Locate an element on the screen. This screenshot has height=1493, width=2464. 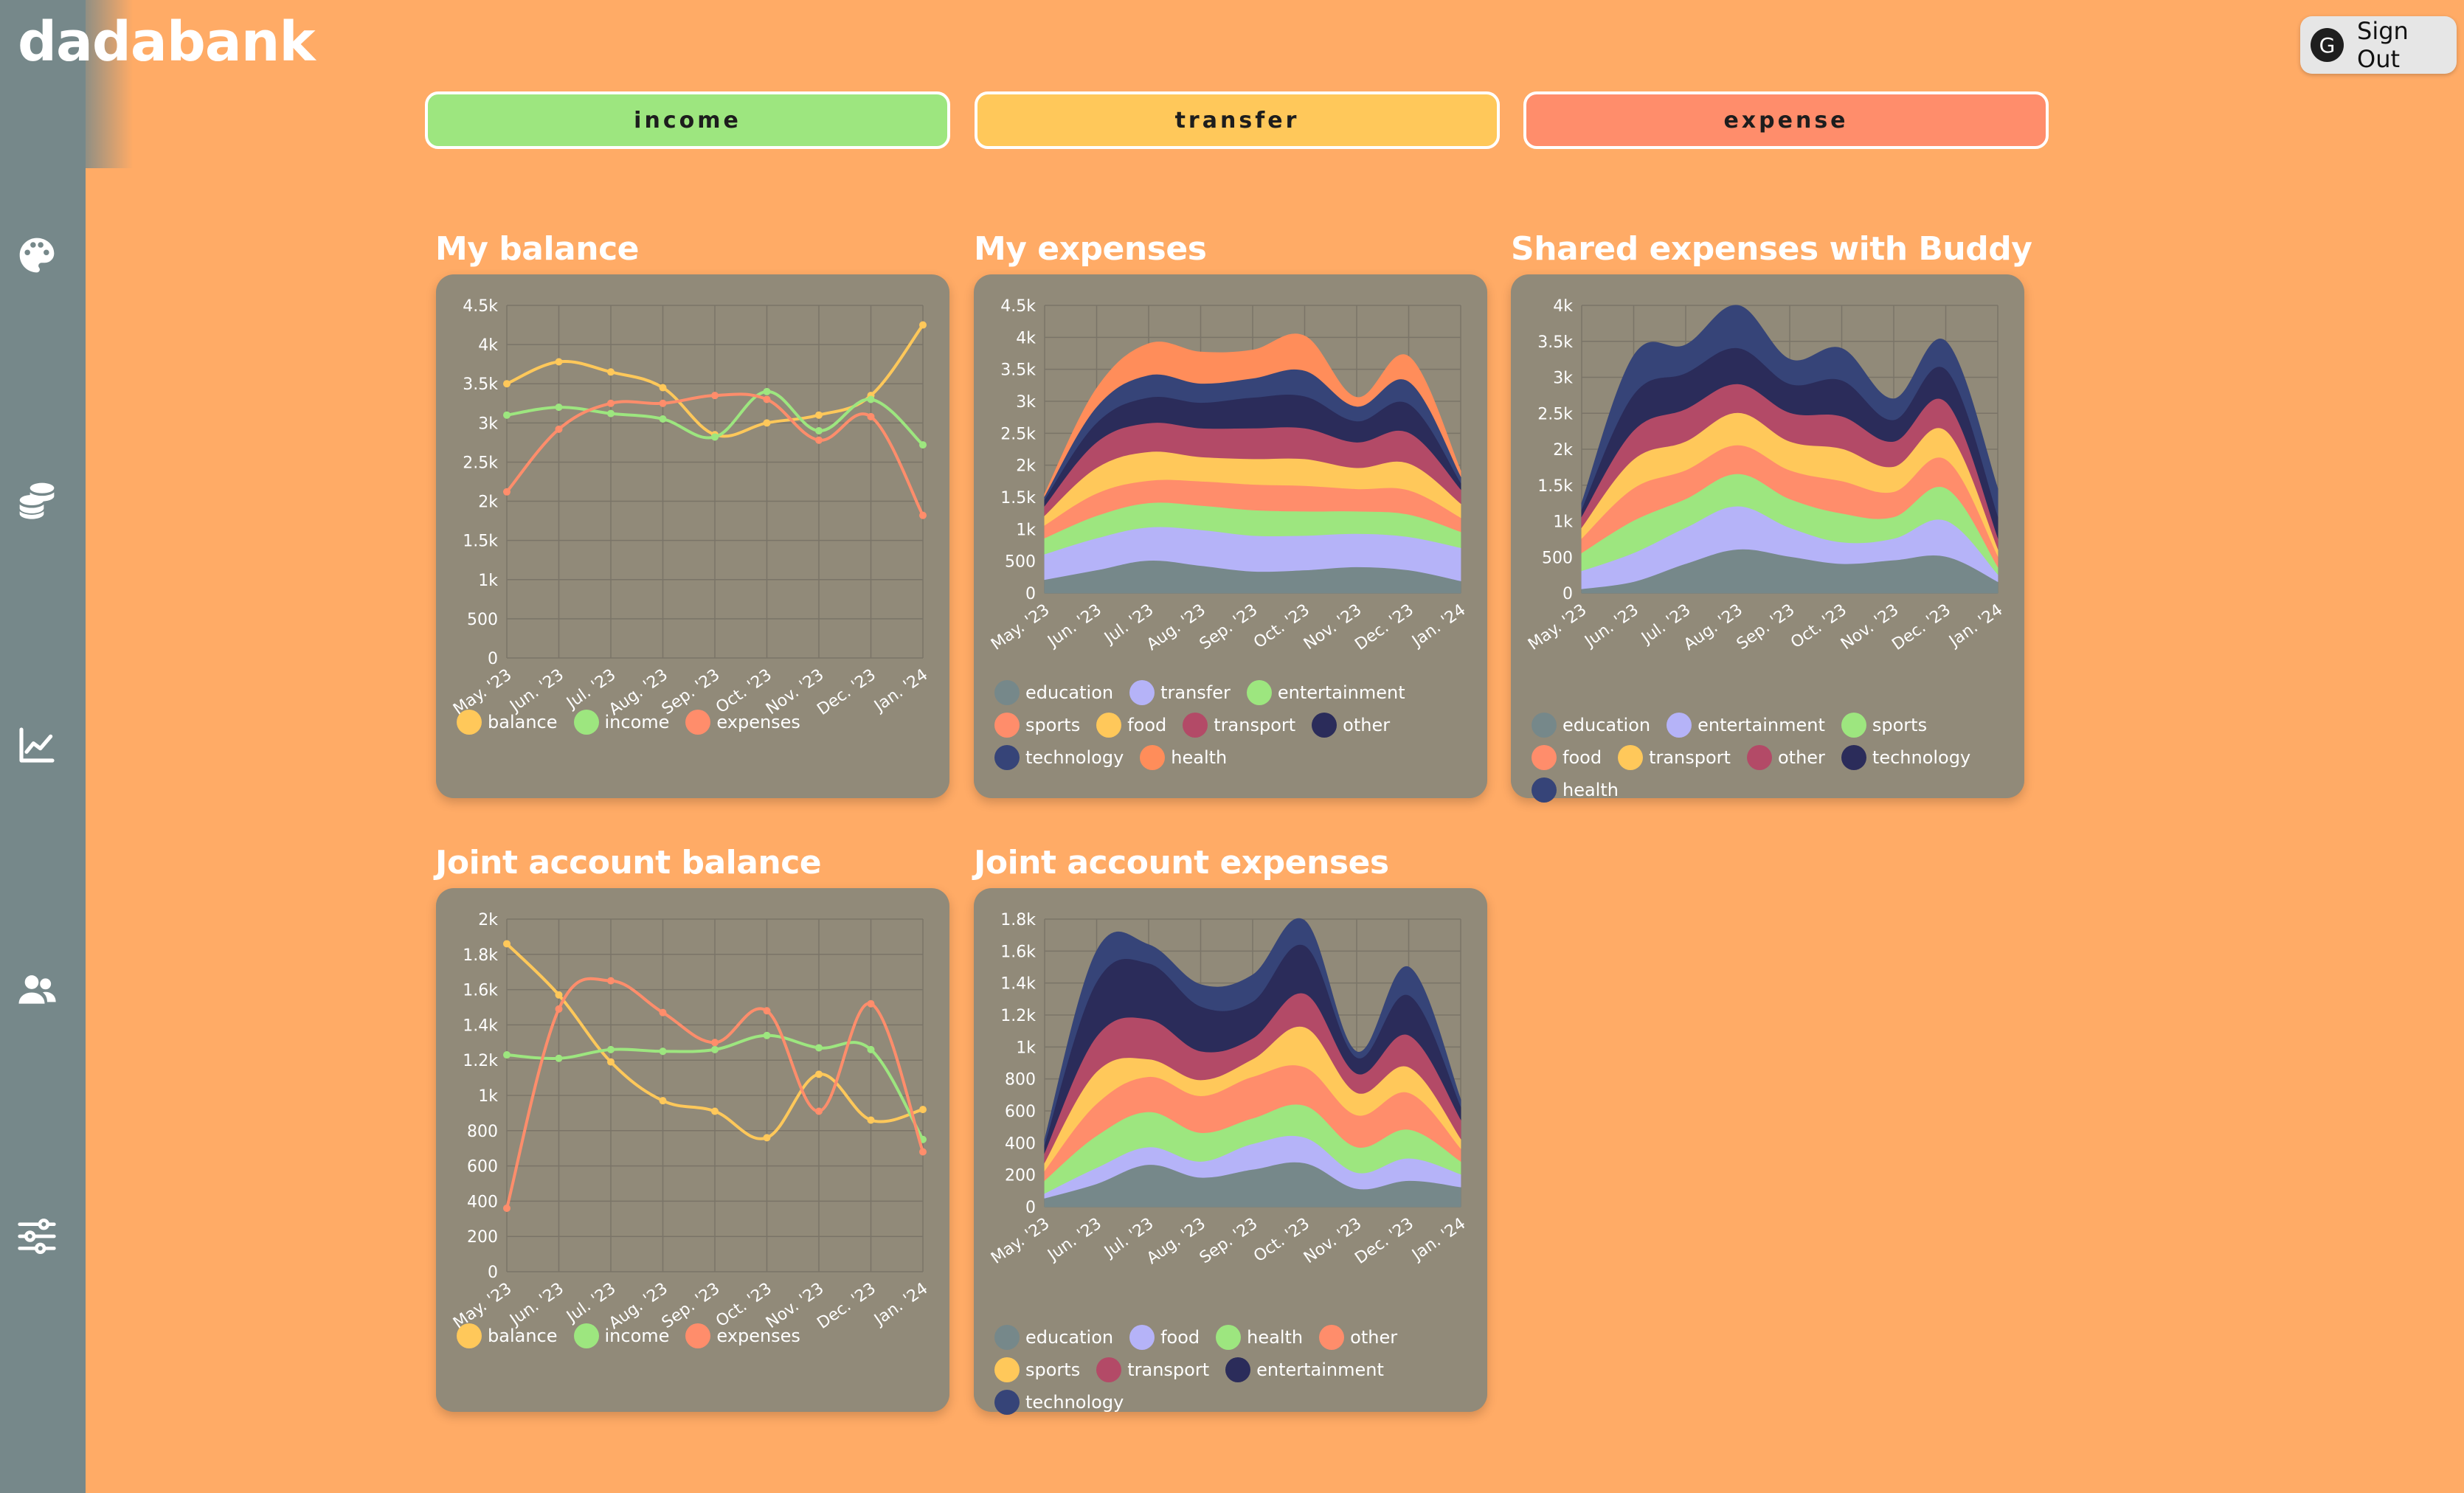
legend-label: income is located at coordinates (637, 1336).